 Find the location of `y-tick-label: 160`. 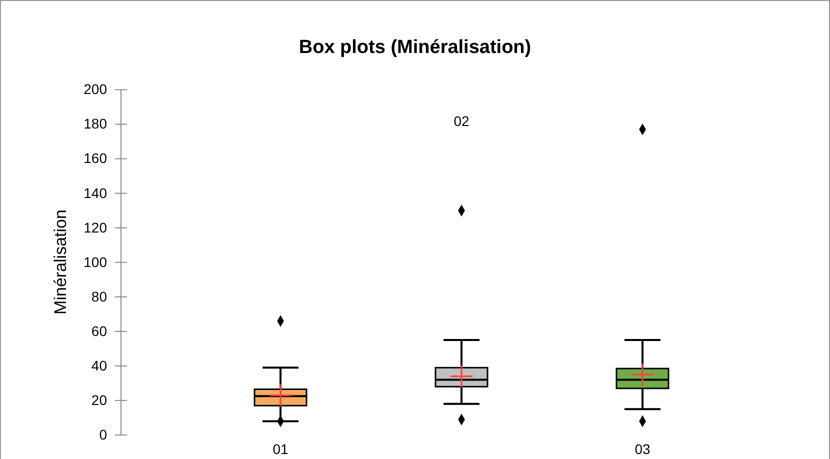

y-tick-label: 160 is located at coordinates (96, 158).